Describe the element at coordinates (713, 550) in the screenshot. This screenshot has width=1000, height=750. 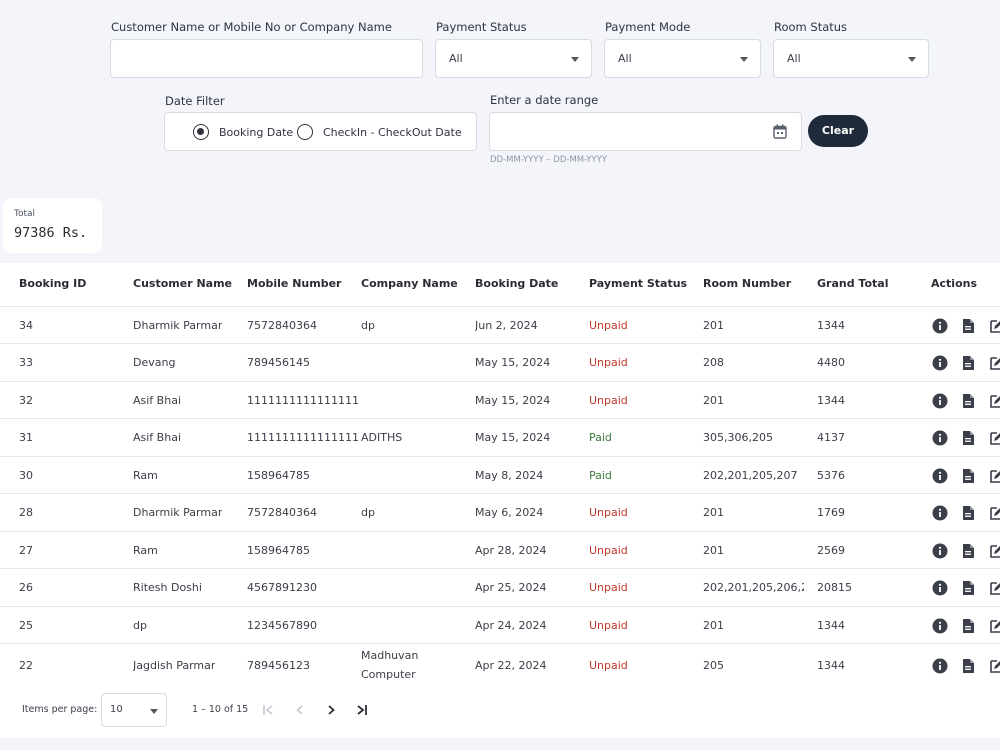
I see `cell-room-number: 201` at that location.